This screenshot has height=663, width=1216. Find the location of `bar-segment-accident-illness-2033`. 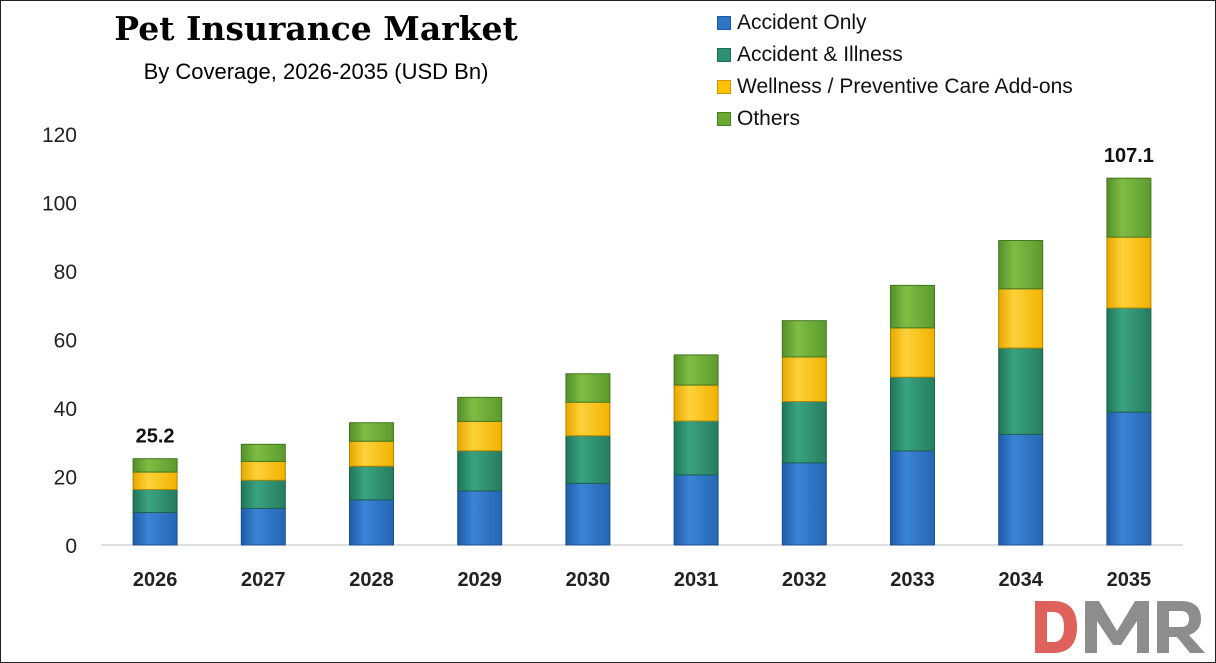

bar-segment-accident-illness-2033 is located at coordinates (912, 414).